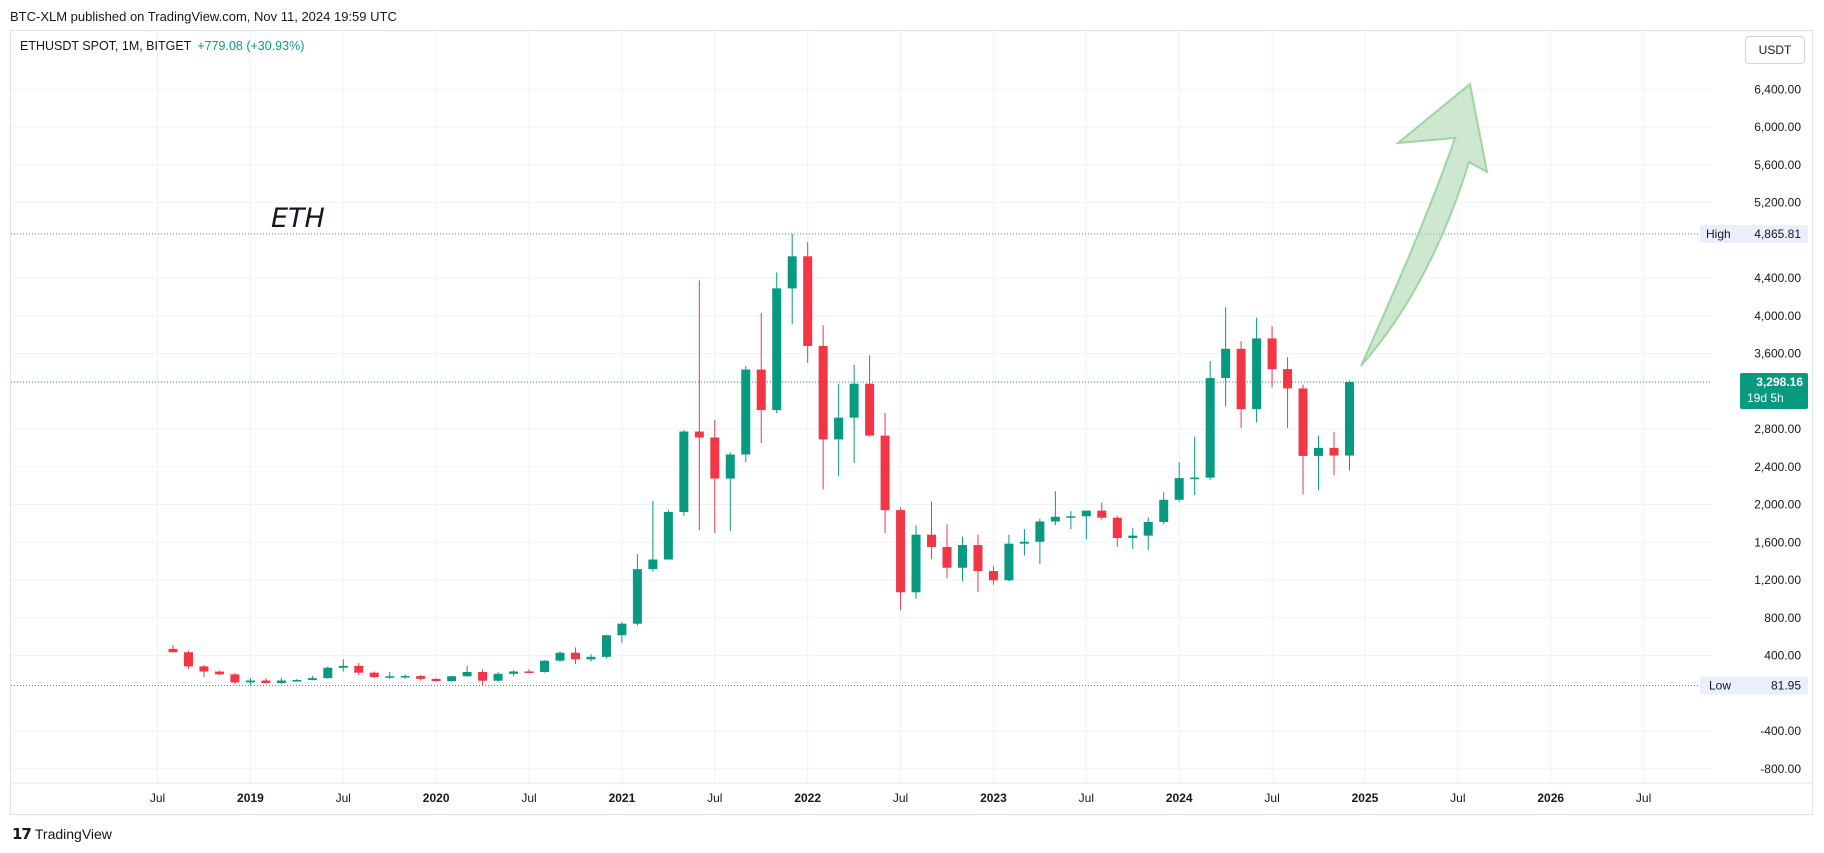 This screenshot has height=853, width=1824. What do you see at coordinates (250, 798) in the screenshot?
I see `x-tick-label: 2019` at bounding box center [250, 798].